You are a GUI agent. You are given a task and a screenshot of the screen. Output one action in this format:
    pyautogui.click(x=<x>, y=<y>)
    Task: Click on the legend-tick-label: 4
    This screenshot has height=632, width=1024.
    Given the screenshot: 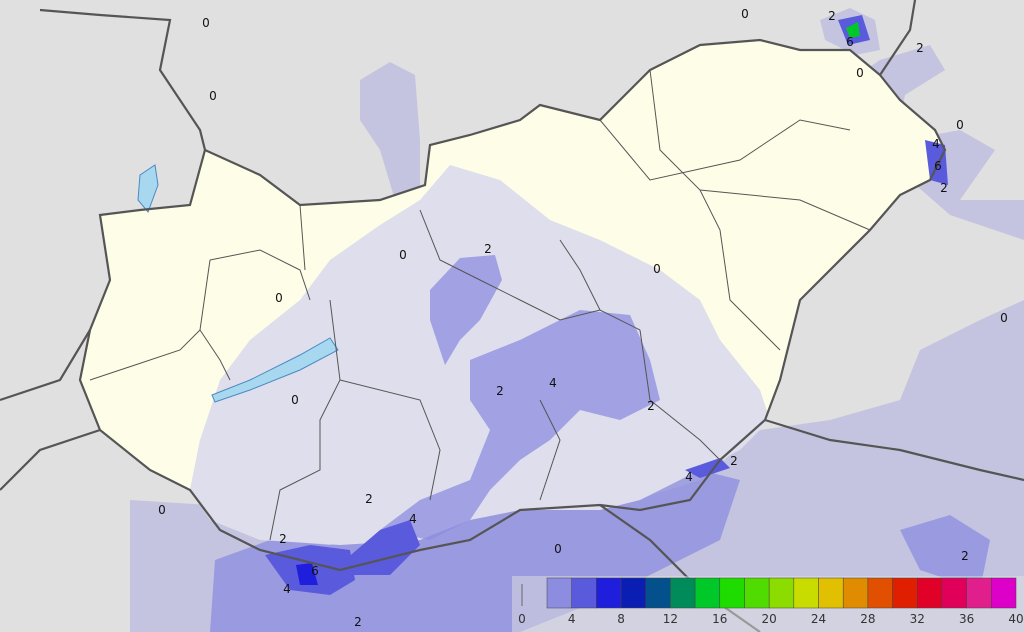 What is the action you would take?
    pyautogui.click(x=572, y=619)
    